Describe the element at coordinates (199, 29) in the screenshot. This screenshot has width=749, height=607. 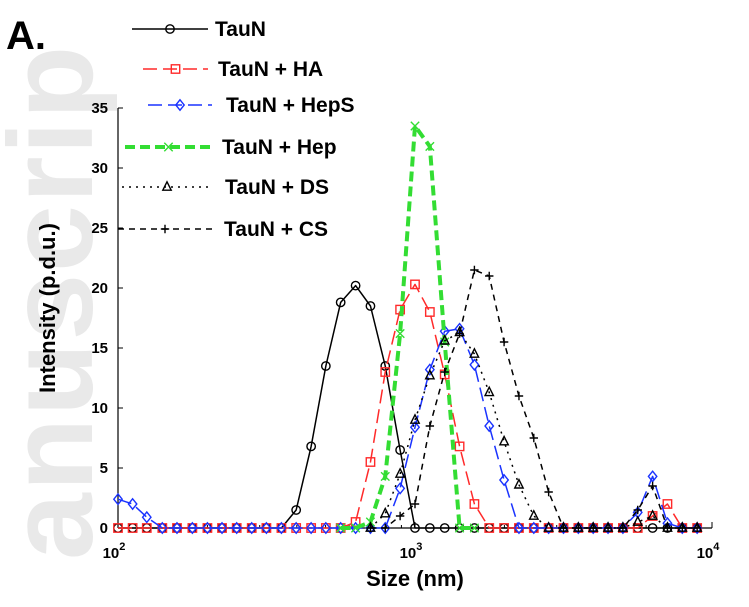
I see `legend-item: TauN` at that location.